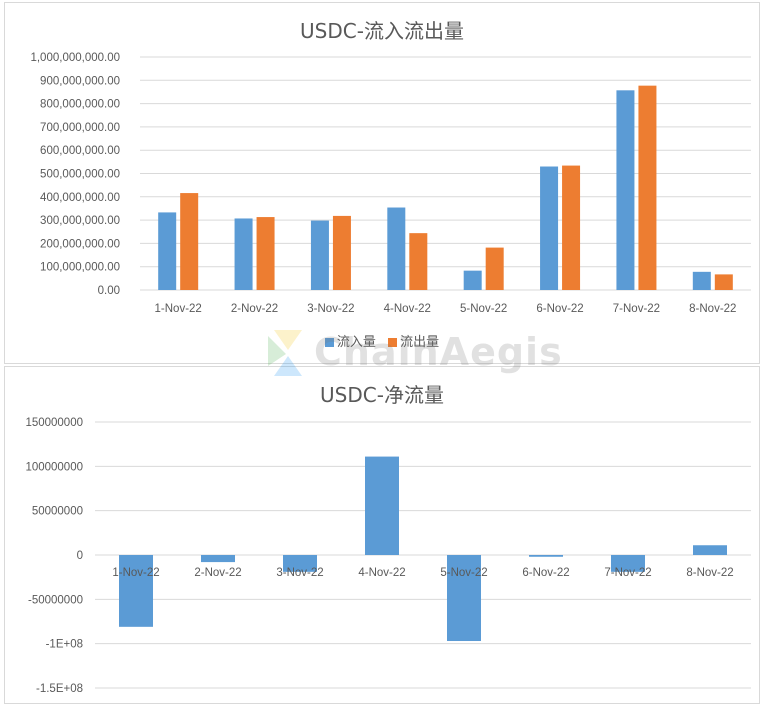  What do you see at coordinates (382, 31) in the screenshot?
I see `chart-title: USDC-流入流出量` at bounding box center [382, 31].